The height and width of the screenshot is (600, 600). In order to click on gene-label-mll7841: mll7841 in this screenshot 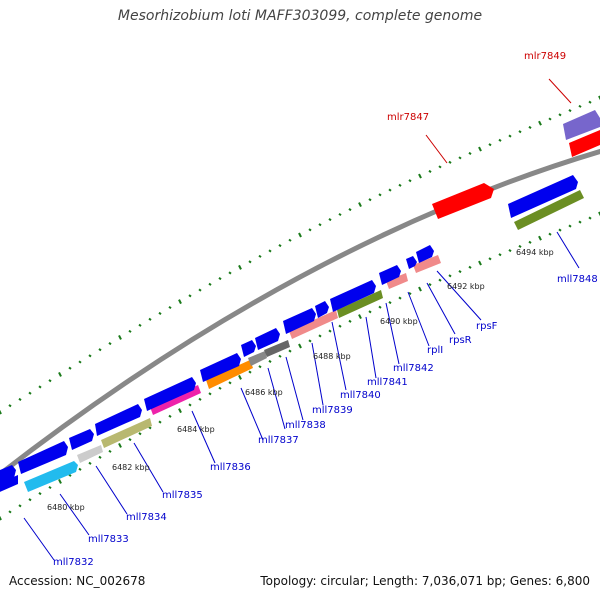, I will do `click(387, 382)`.